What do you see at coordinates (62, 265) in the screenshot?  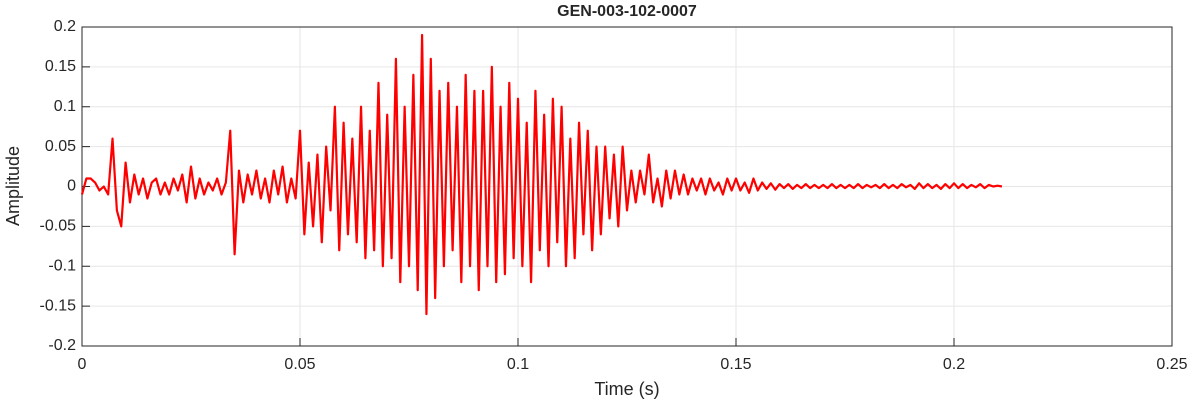 I see `y-tick-label: -0.1` at bounding box center [62, 265].